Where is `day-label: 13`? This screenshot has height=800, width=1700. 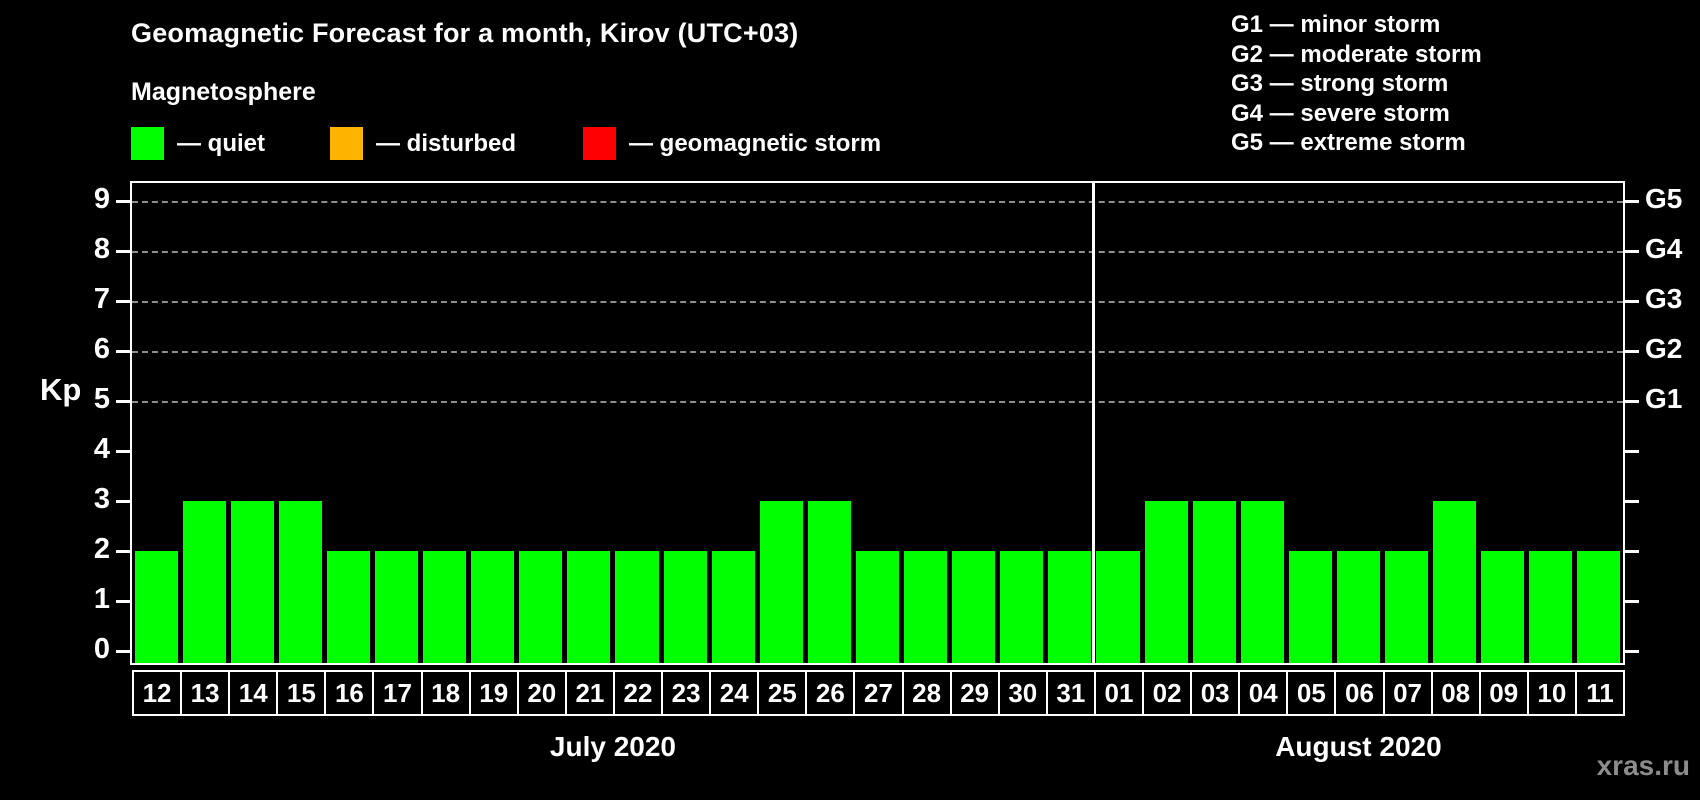
day-label: 13 is located at coordinates (205, 693).